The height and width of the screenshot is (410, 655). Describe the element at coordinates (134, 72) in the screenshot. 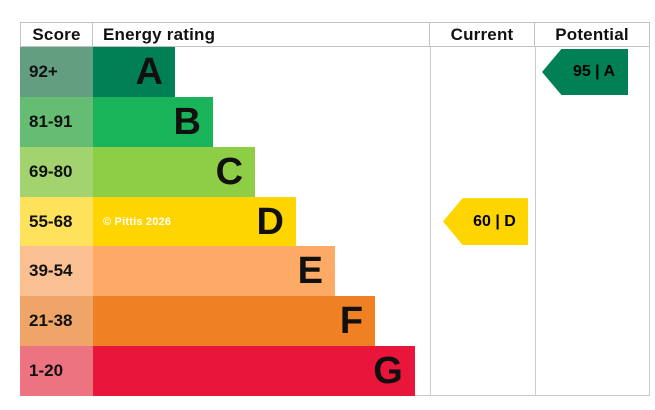

I see `energy-band-bar: A` at that location.